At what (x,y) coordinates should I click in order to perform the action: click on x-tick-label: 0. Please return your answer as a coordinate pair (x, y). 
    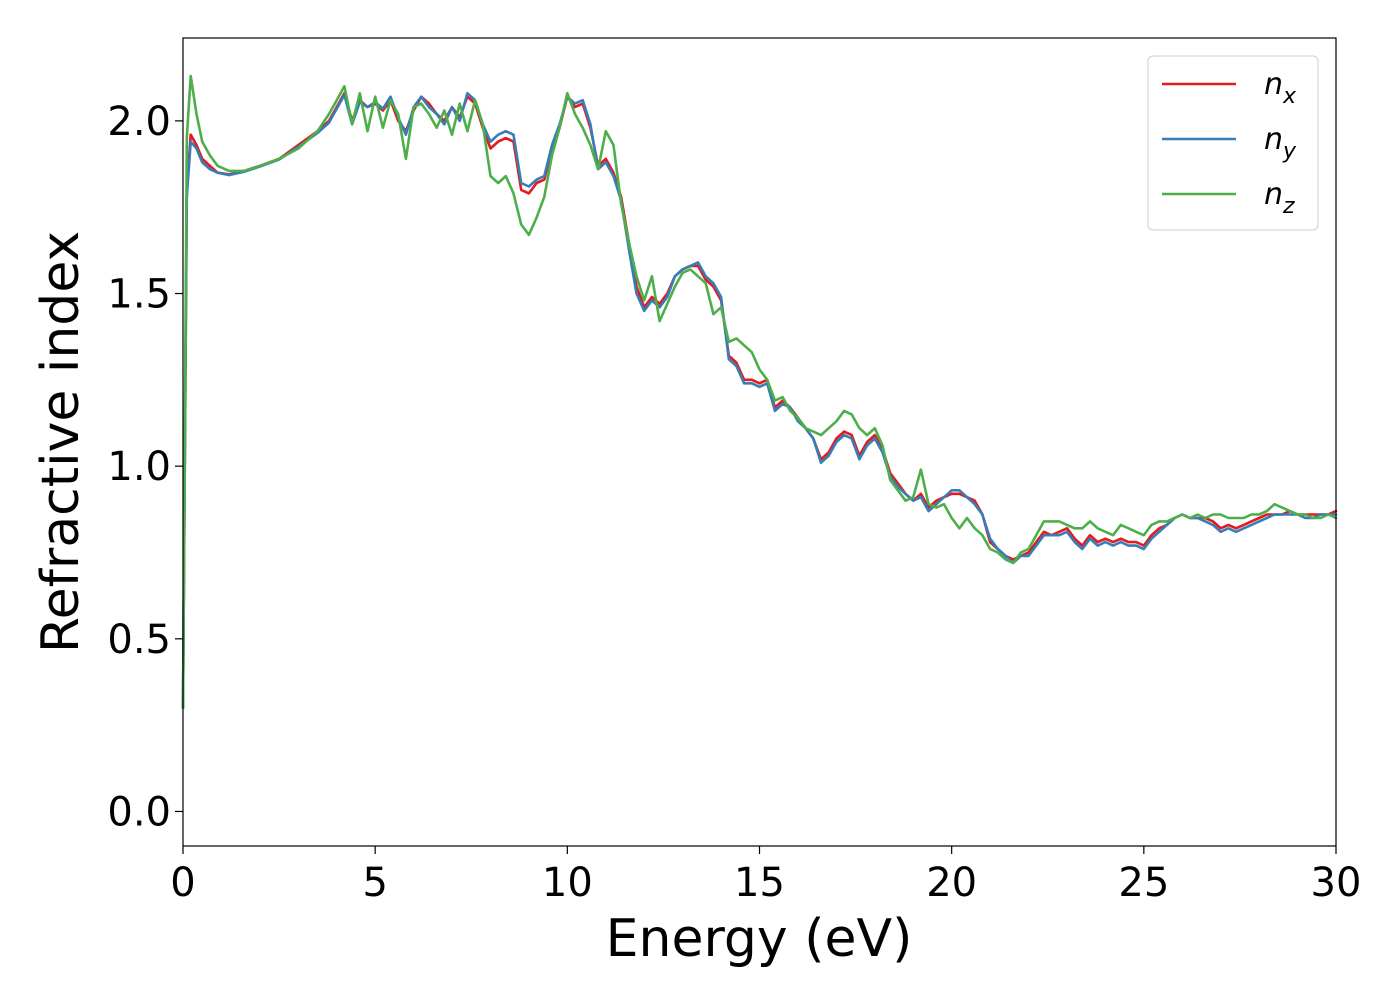
    Looking at the image, I should click on (182, 883).